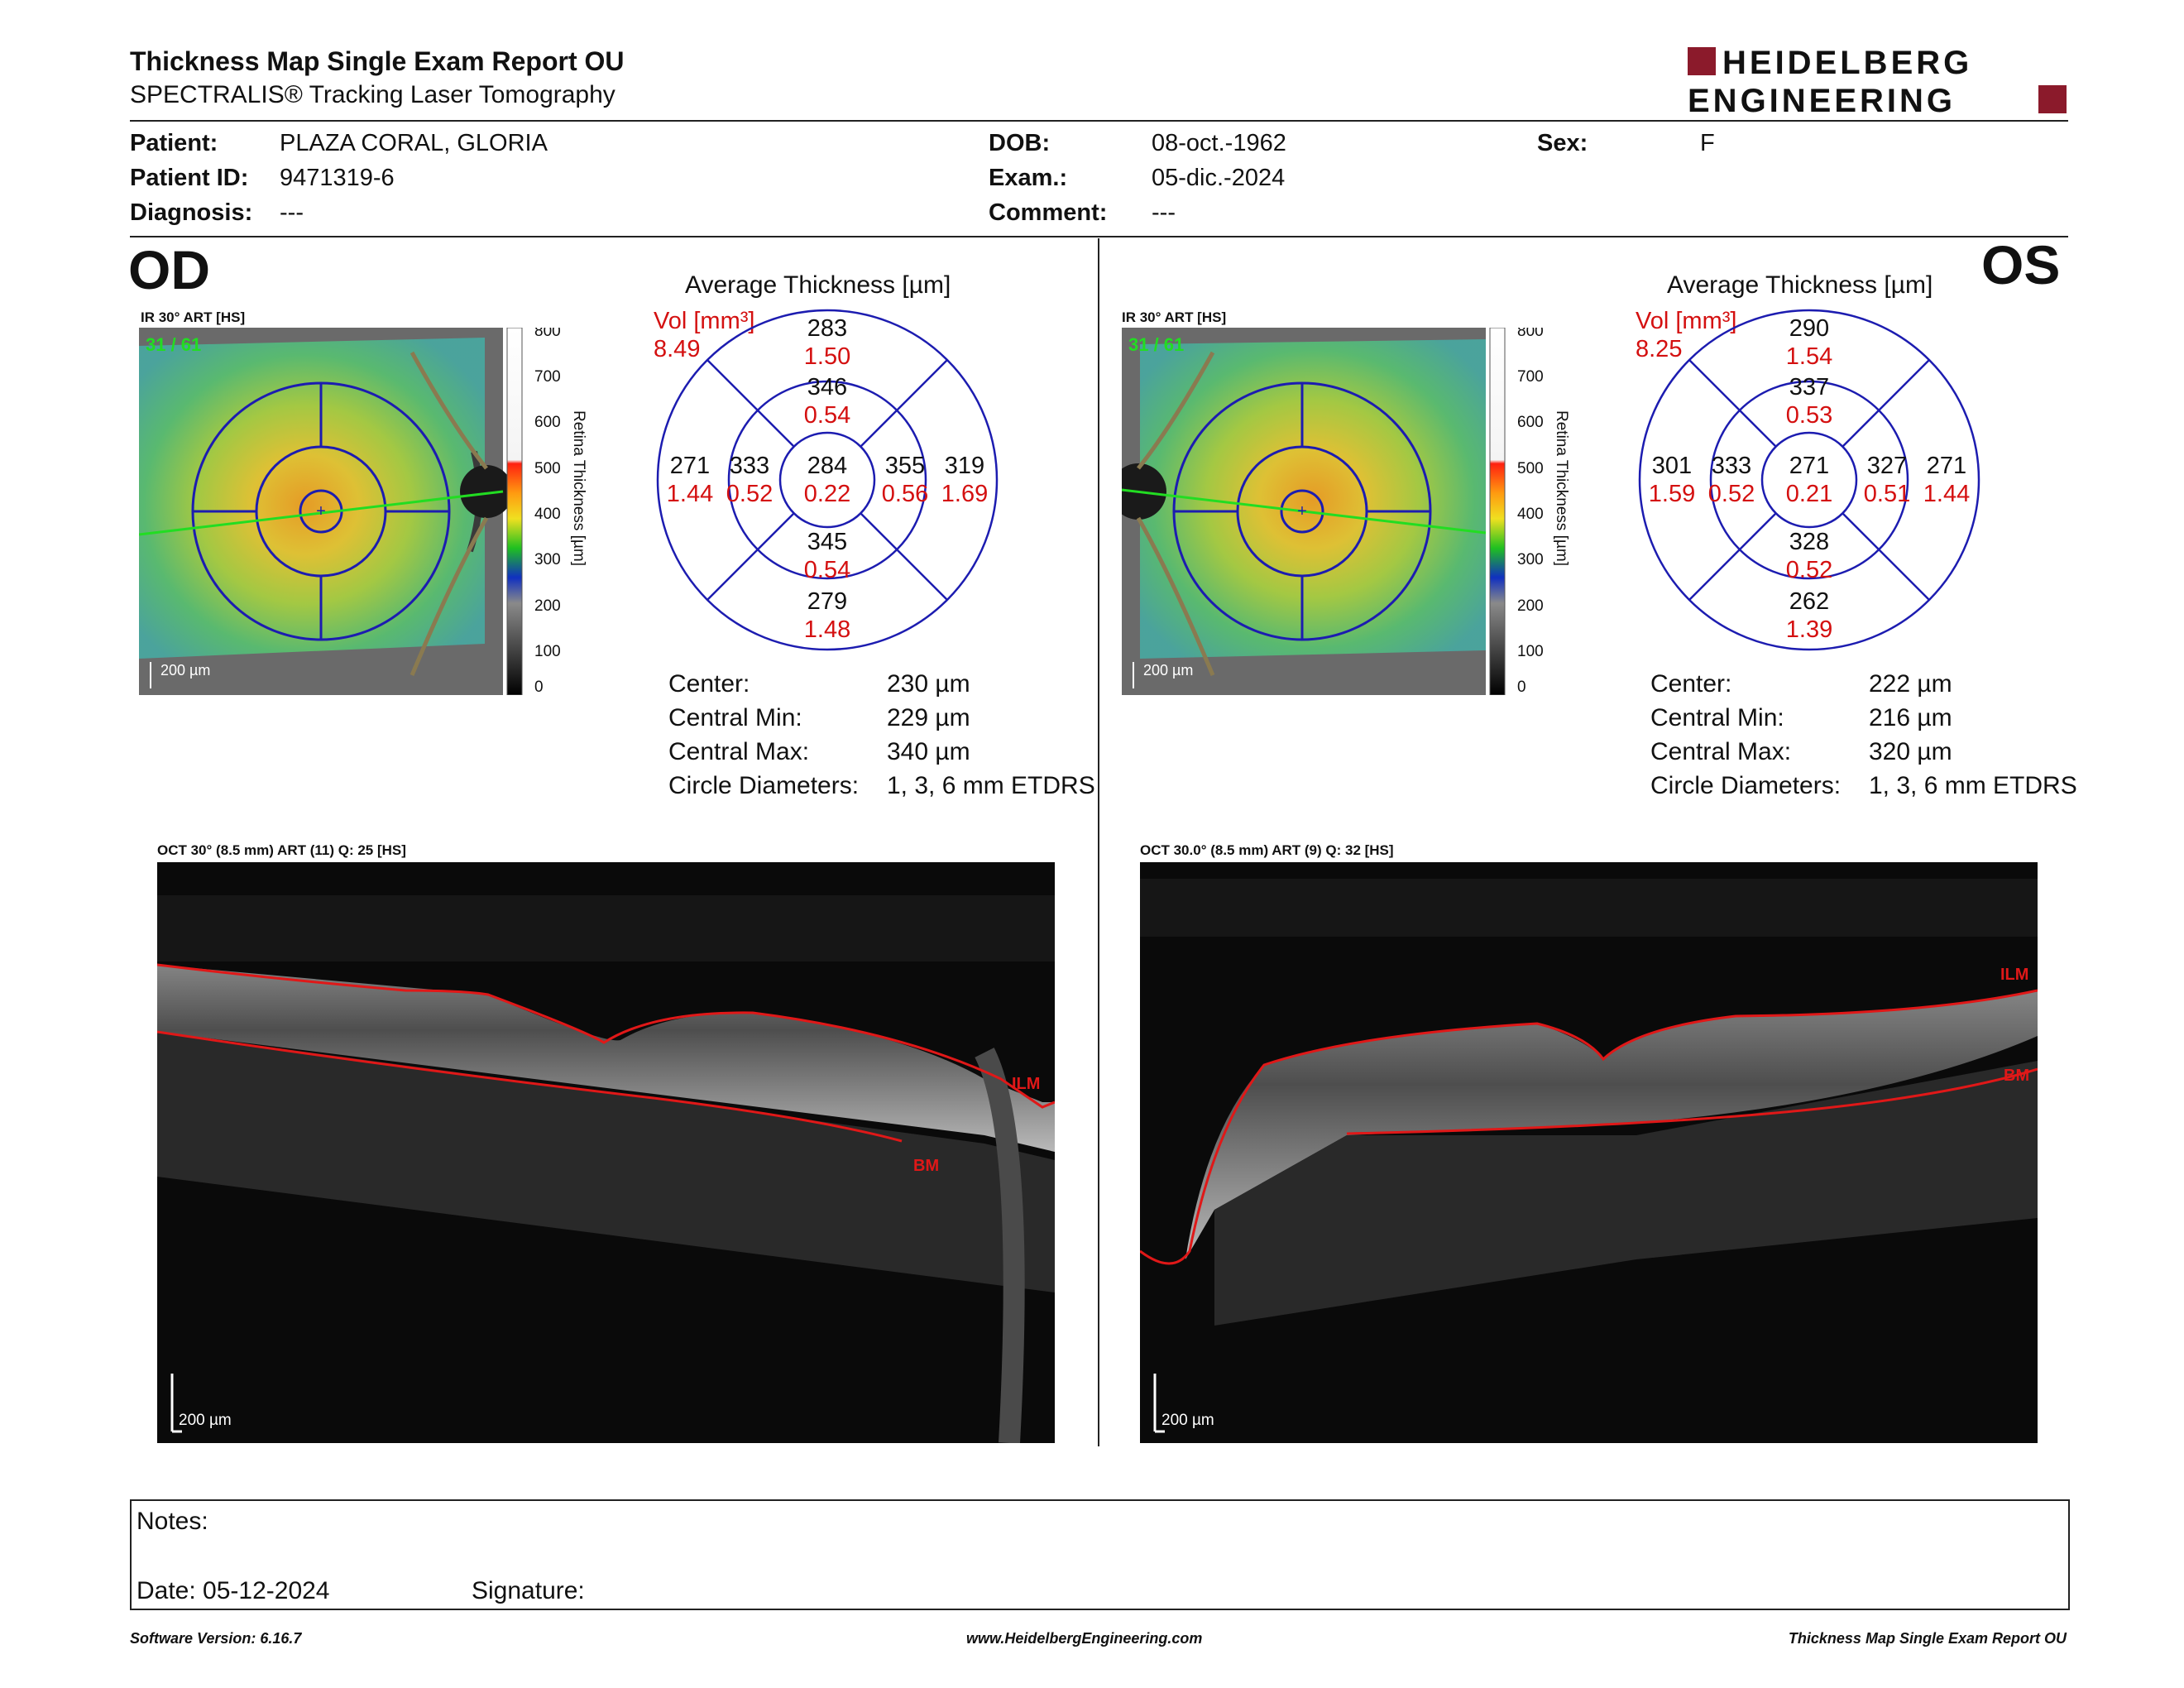  What do you see at coordinates (1562, 143) in the screenshot?
I see `sex-label: Sex:` at bounding box center [1562, 143].